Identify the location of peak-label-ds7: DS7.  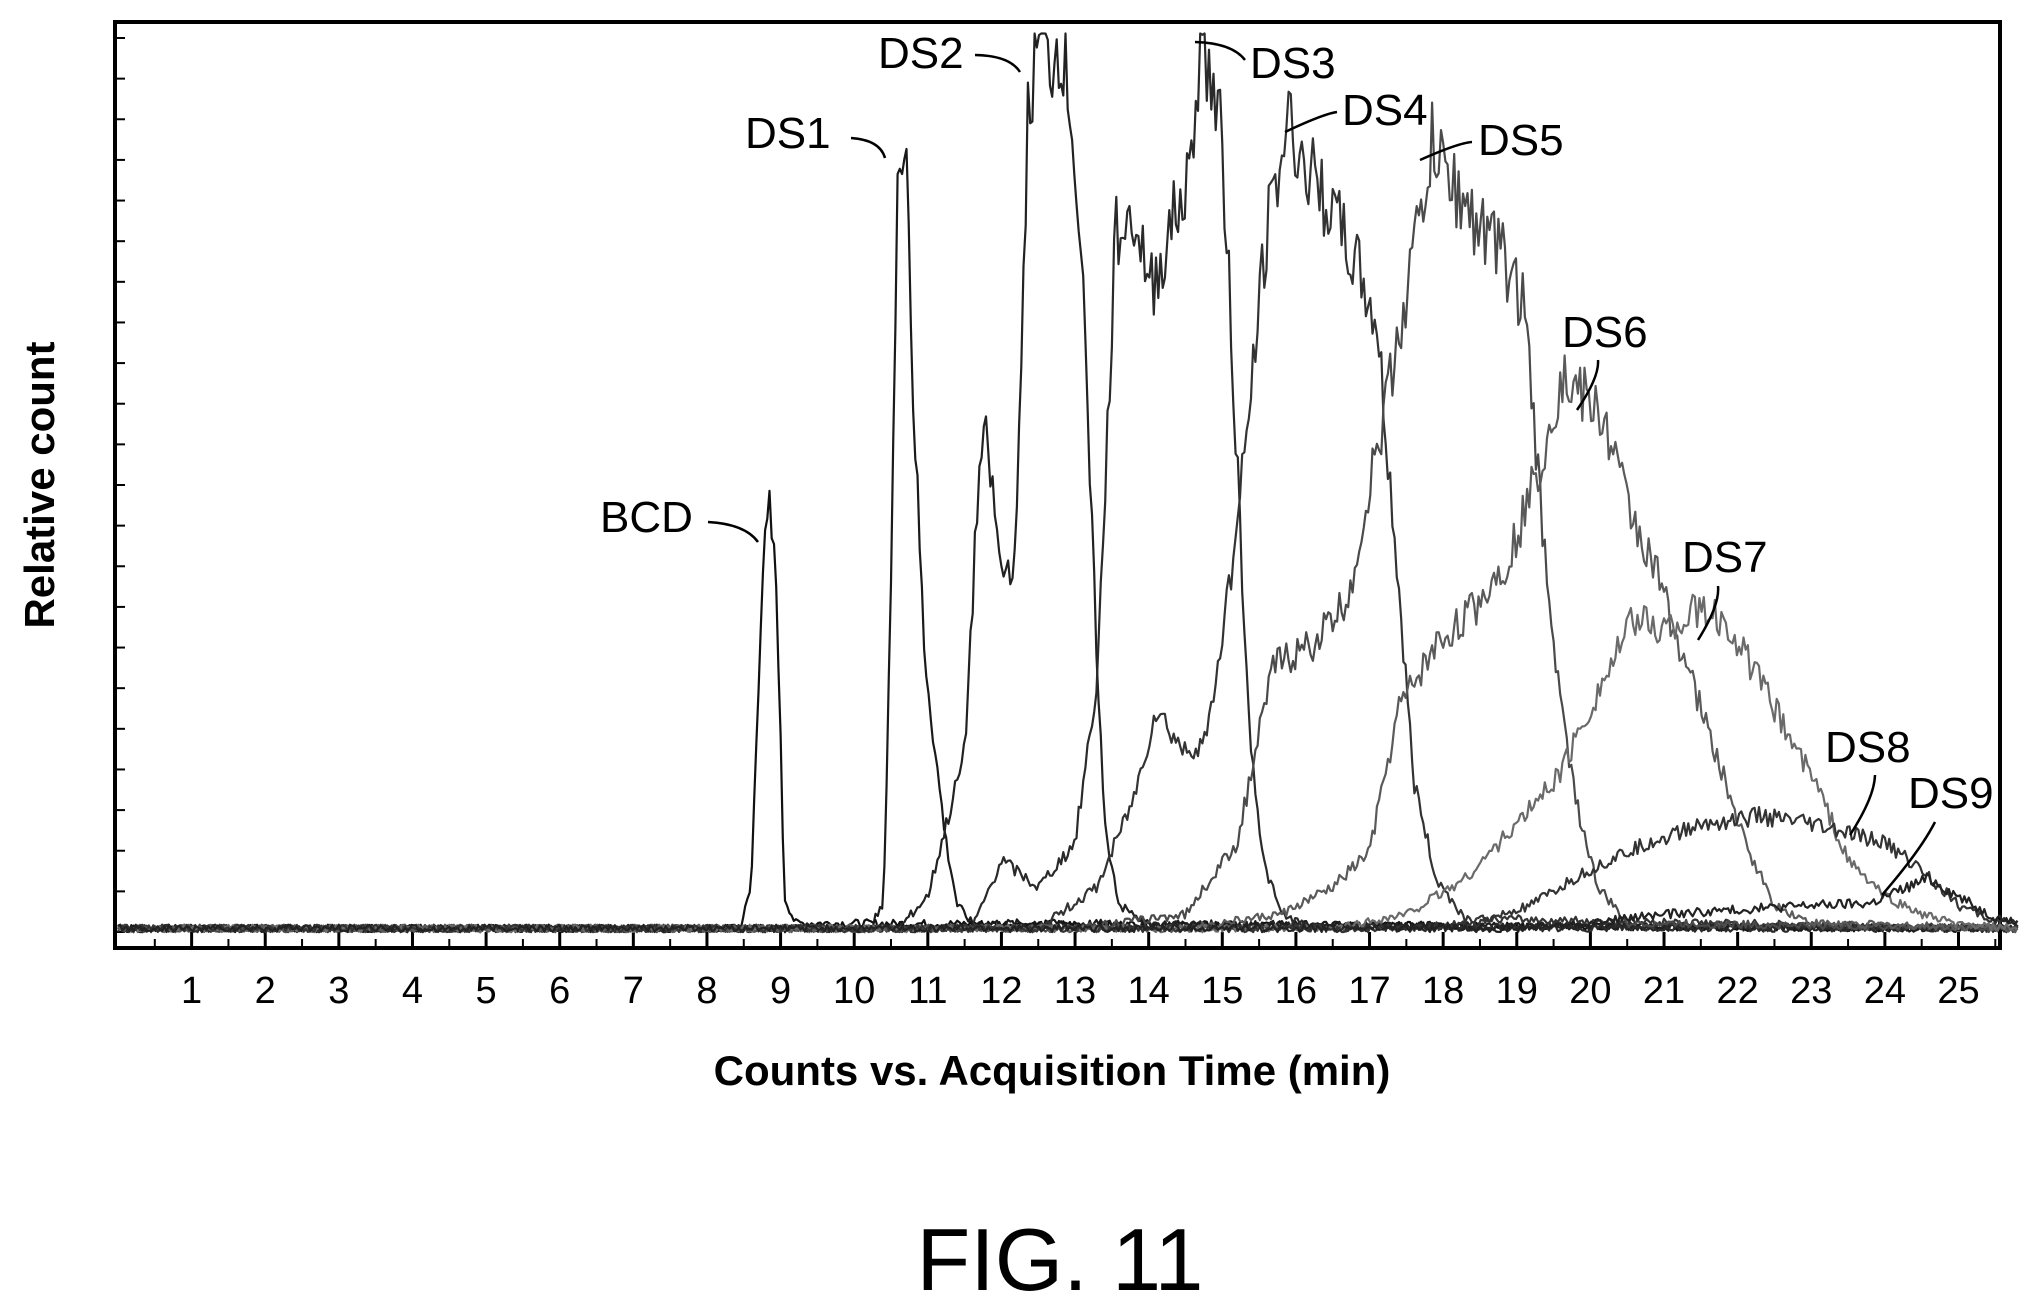
(1725, 557).